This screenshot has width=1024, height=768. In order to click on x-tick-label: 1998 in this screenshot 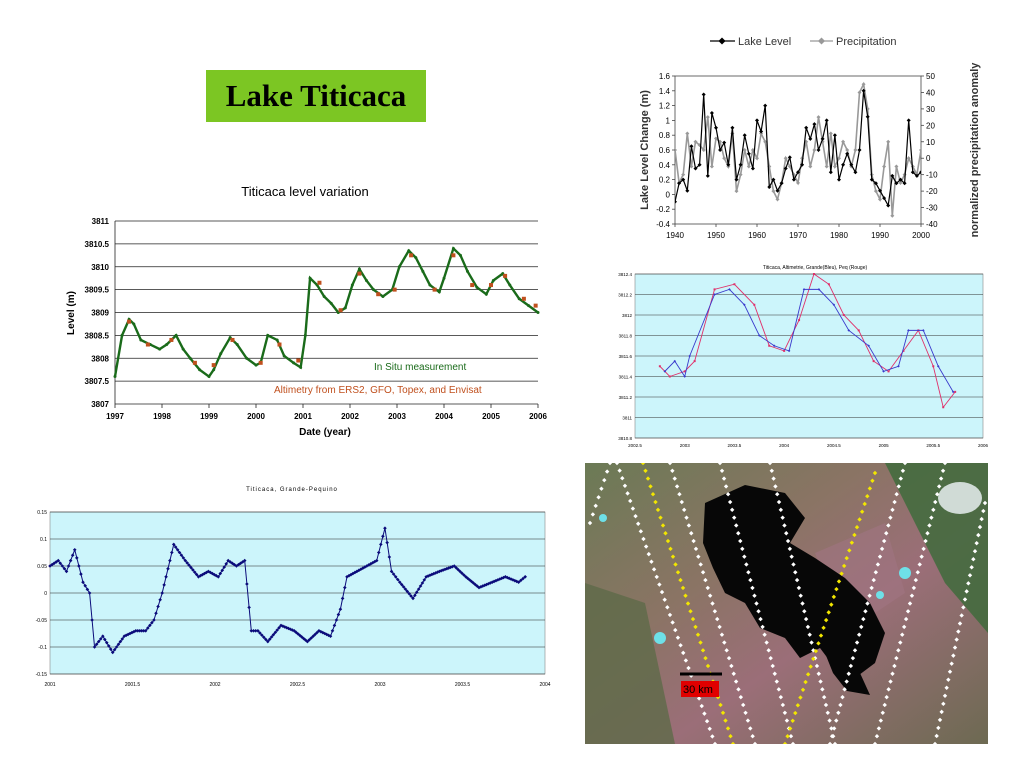, I will do `click(162, 416)`.